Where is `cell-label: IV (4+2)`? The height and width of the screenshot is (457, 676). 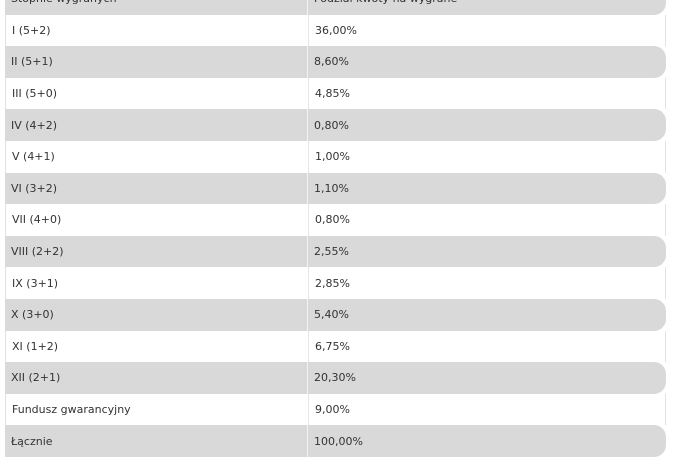
cell-label: IV (4+2) is located at coordinates (34, 125).